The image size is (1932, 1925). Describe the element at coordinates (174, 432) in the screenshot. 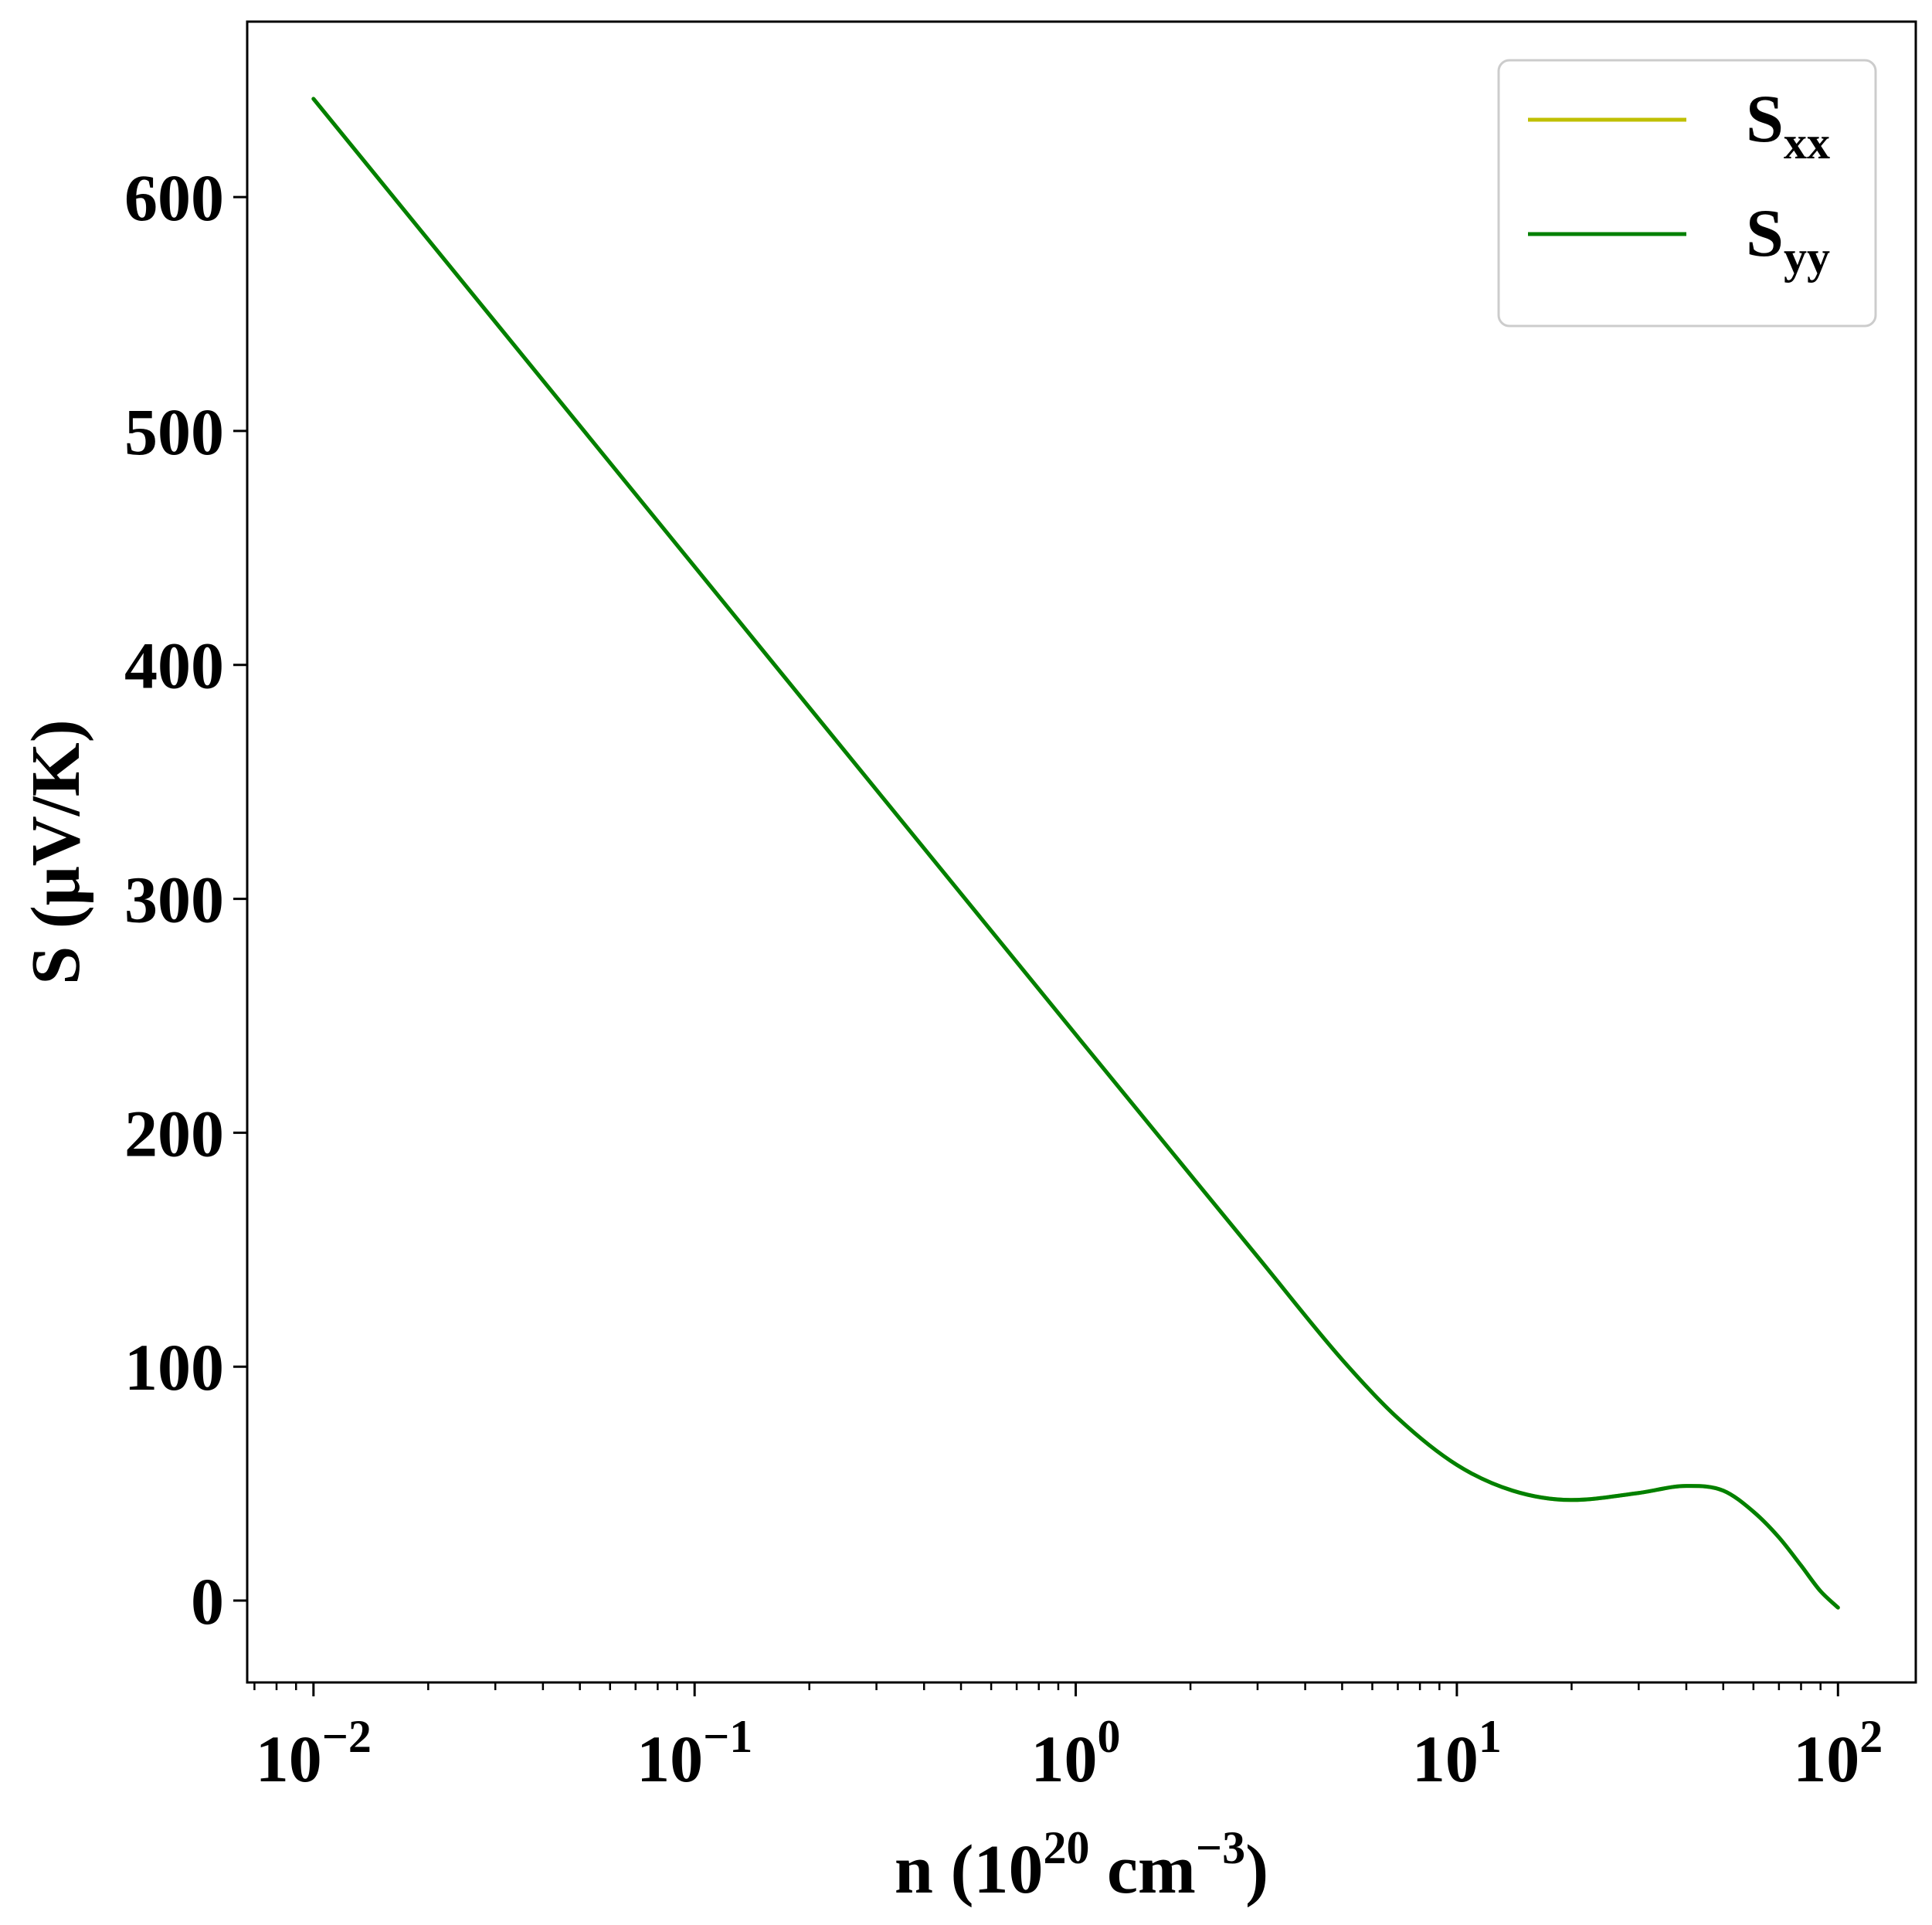

I see `y-tick-label: 500` at that location.